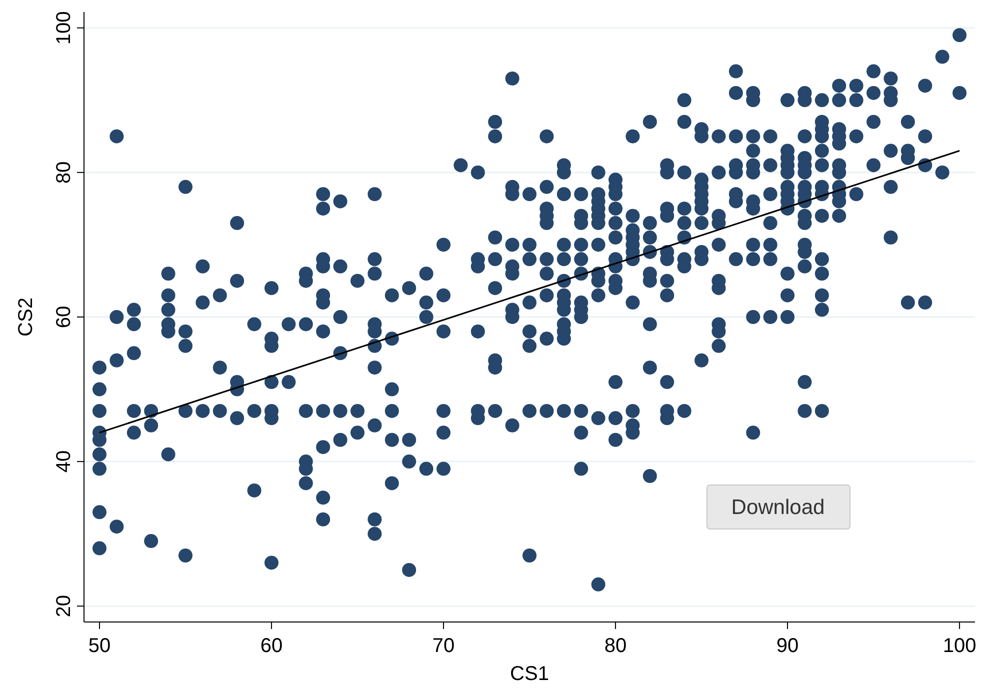 The width and height of the screenshot is (984, 688). What do you see at coordinates (443, 646) in the screenshot?
I see `x-tick-label: 70` at bounding box center [443, 646].